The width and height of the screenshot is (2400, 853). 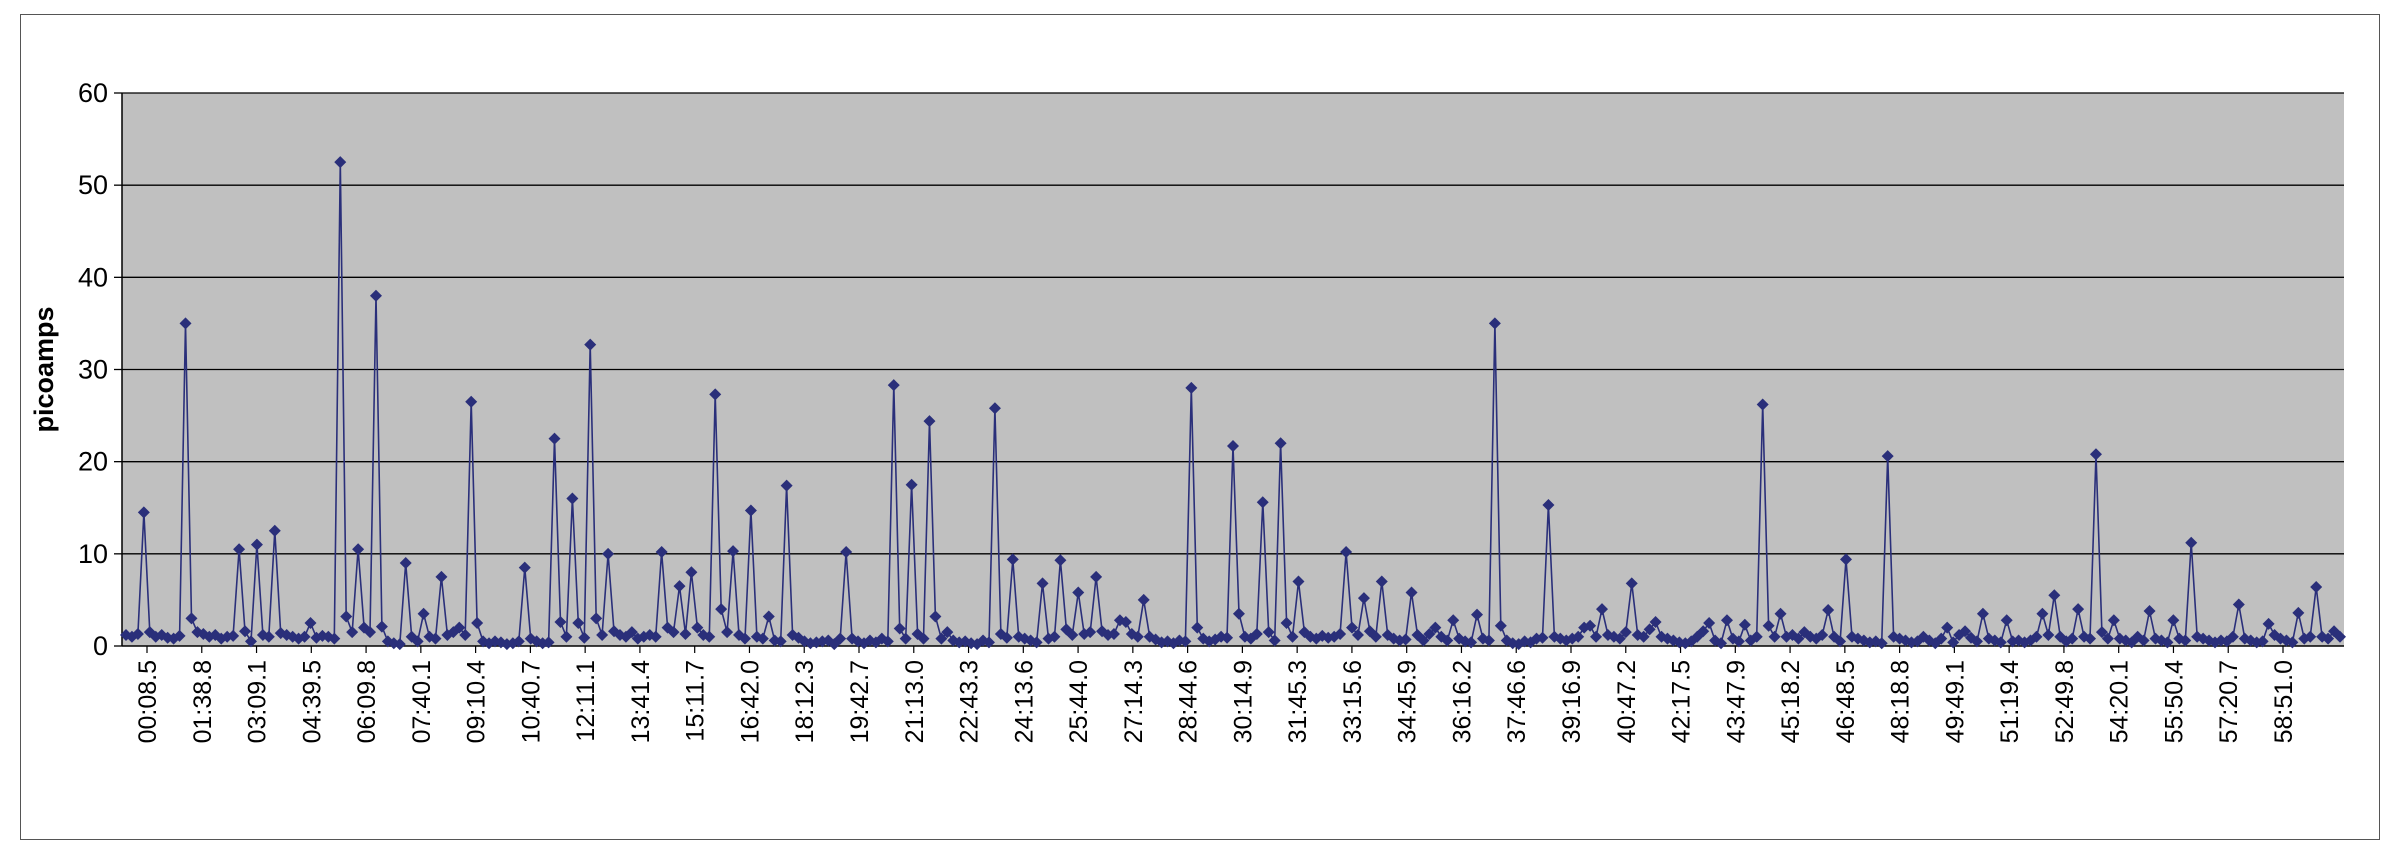 What do you see at coordinates (422, 701) in the screenshot?
I see `x-tick-label: 07:40.1` at bounding box center [422, 701].